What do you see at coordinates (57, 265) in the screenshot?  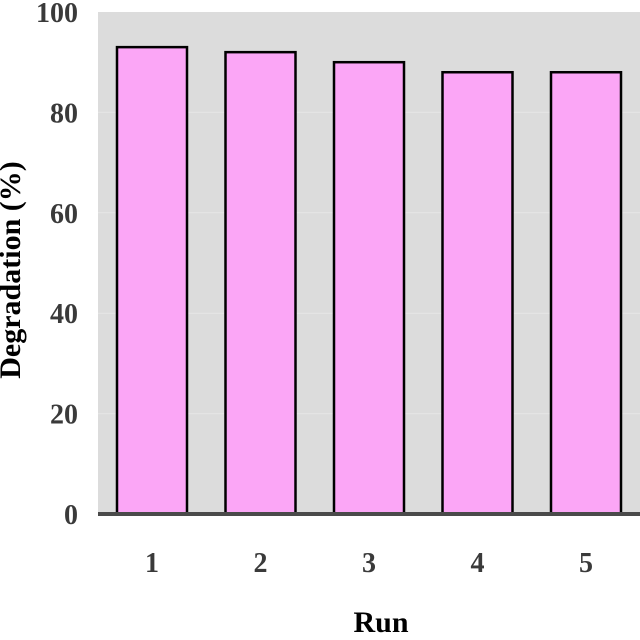 I see `y-tick-labels: 0 20 40 60 80 100` at bounding box center [57, 265].